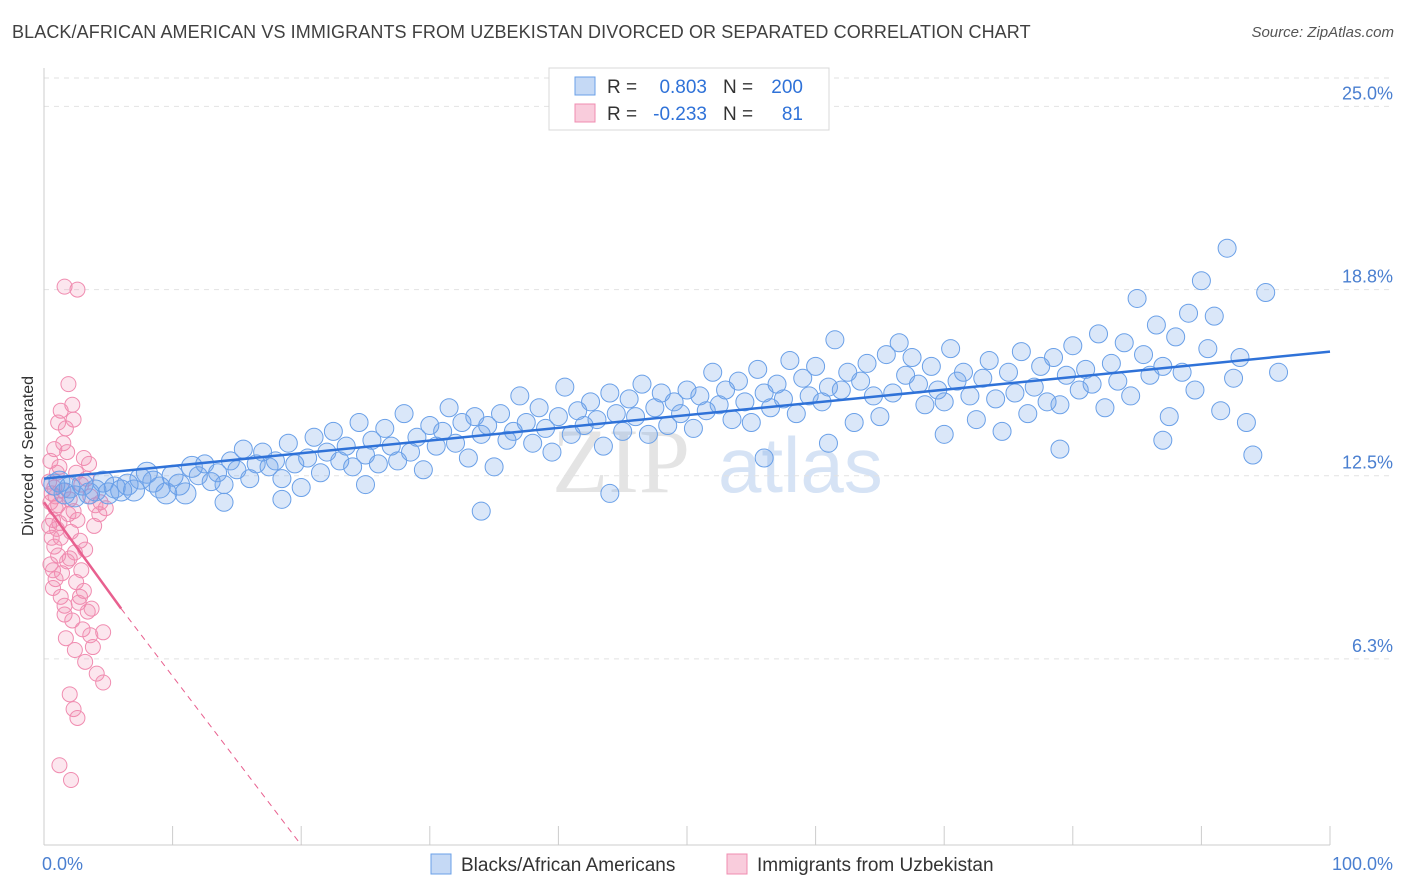 This screenshot has width=1406, height=892. What do you see at coordinates (568, 865) in the screenshot?
I see `legend-label-black: Blacks/African Americans` at bounding box center [568, 865].